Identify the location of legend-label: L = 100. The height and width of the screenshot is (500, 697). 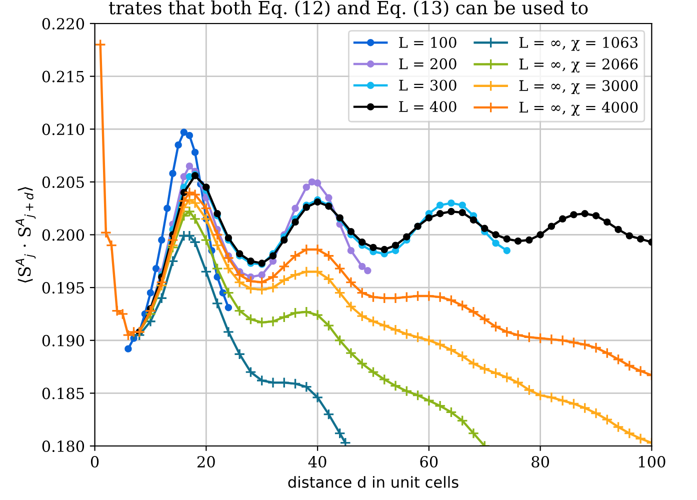
(427, 42).